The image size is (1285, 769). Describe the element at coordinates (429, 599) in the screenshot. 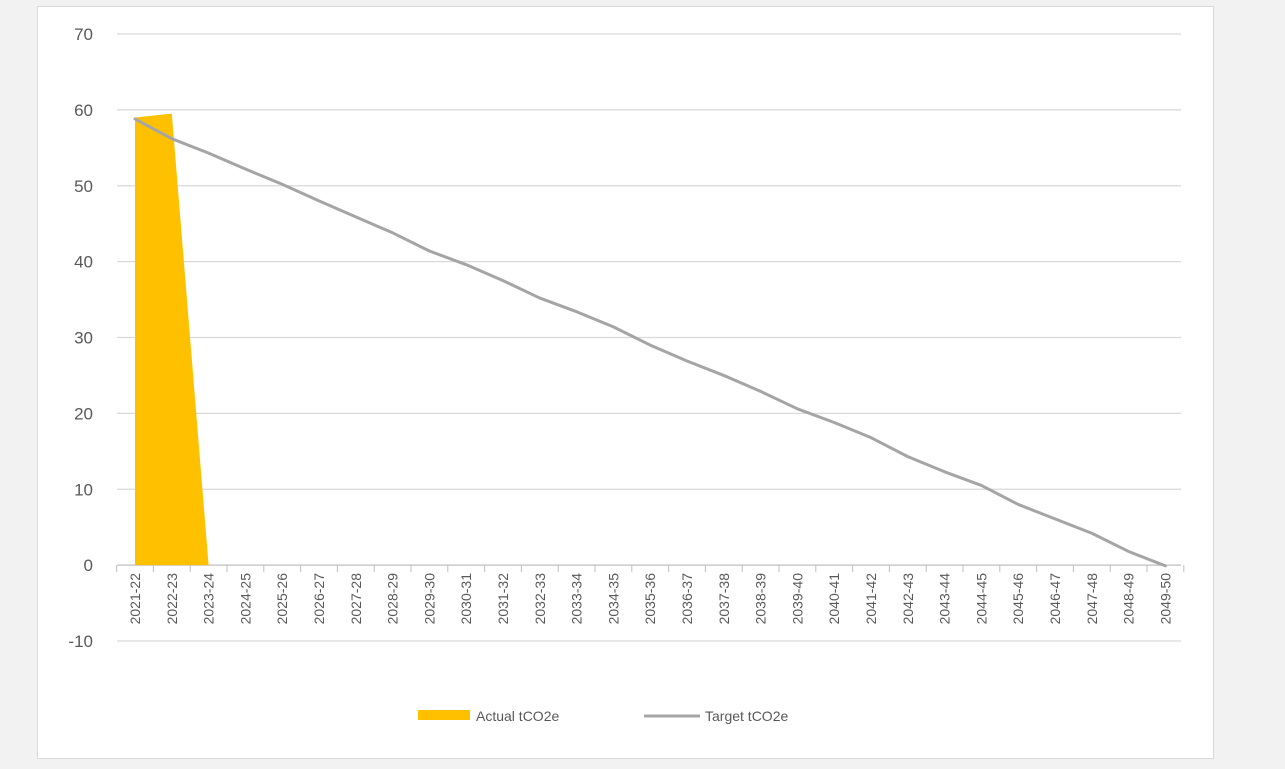

I see `x-tick-label: 2029-30` at that location.